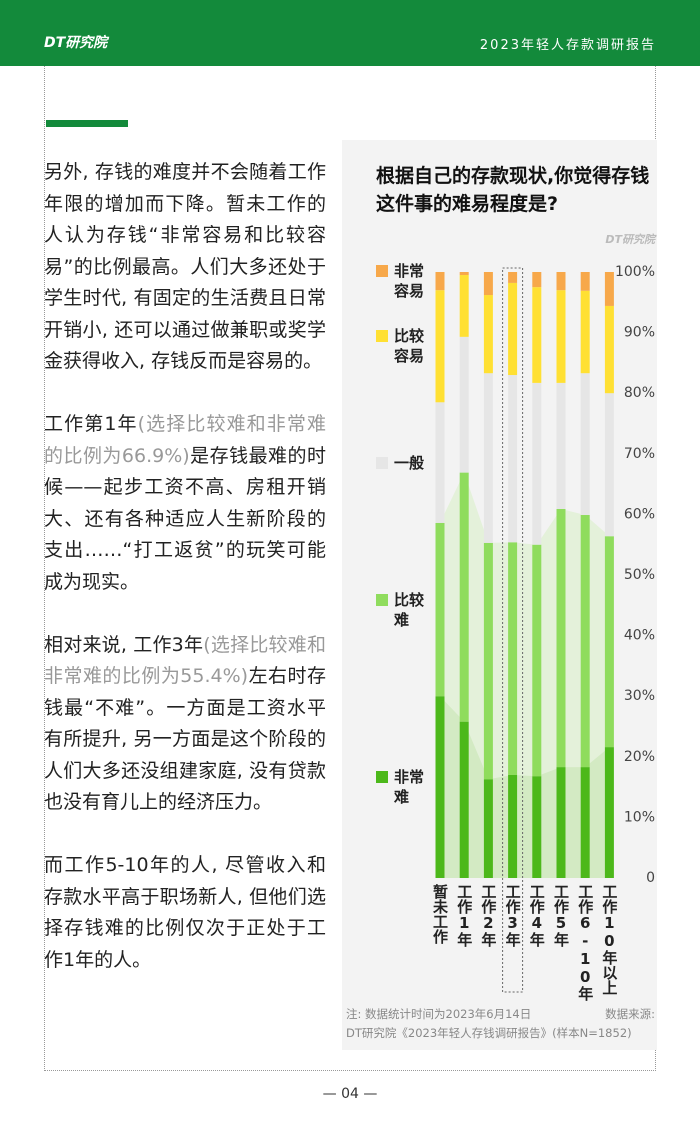  What do you see at coordinates (630, 239) in the screenshot?
I see `watermark: DT研究院` at bounding box center [630, 239].